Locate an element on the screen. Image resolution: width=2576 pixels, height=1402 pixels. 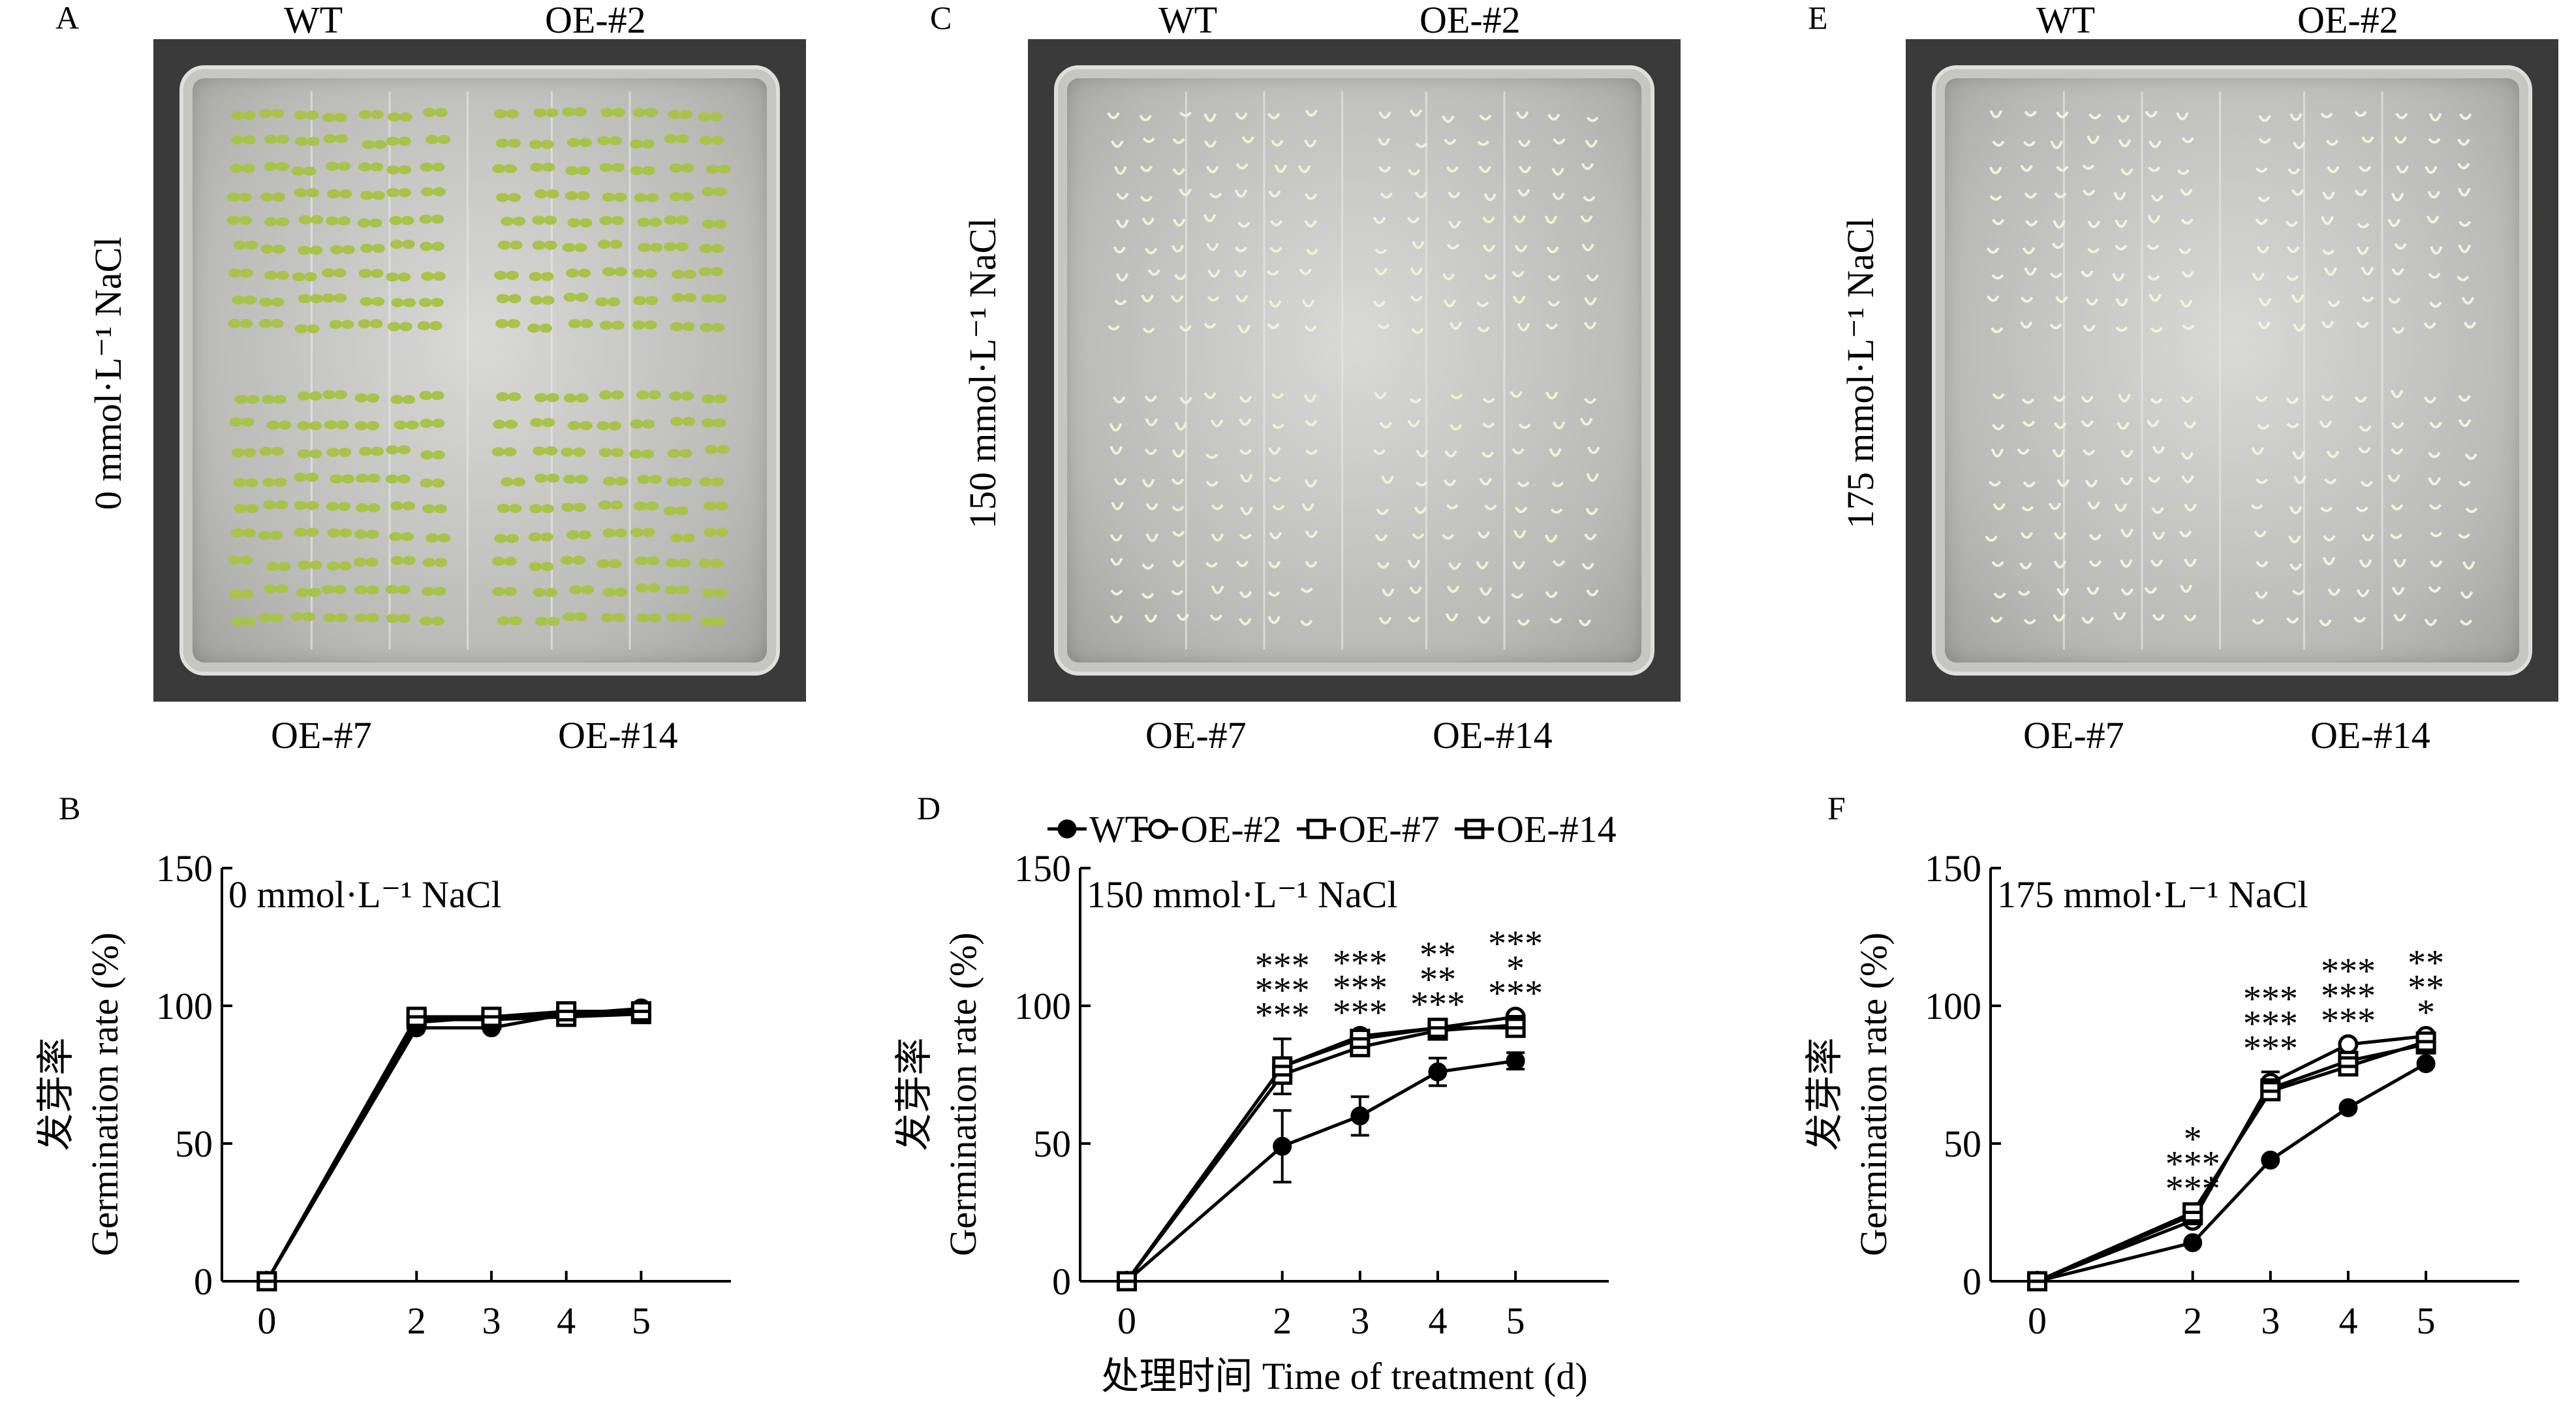
panel-label-d: D is located at coordinates (929, 808).